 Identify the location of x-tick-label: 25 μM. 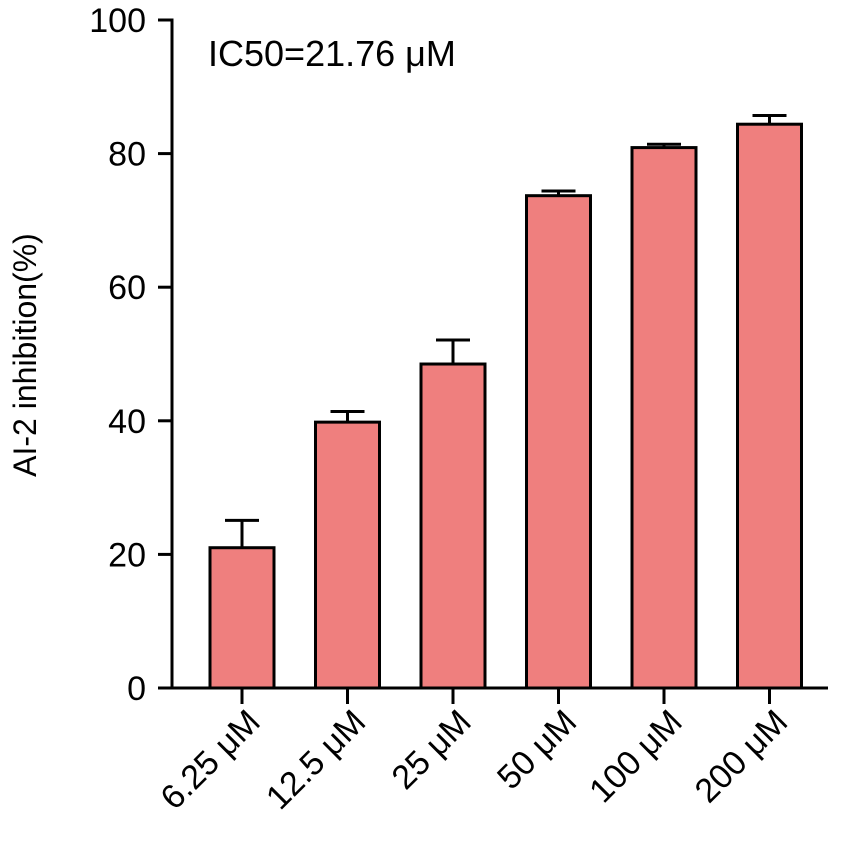
(431, 750).